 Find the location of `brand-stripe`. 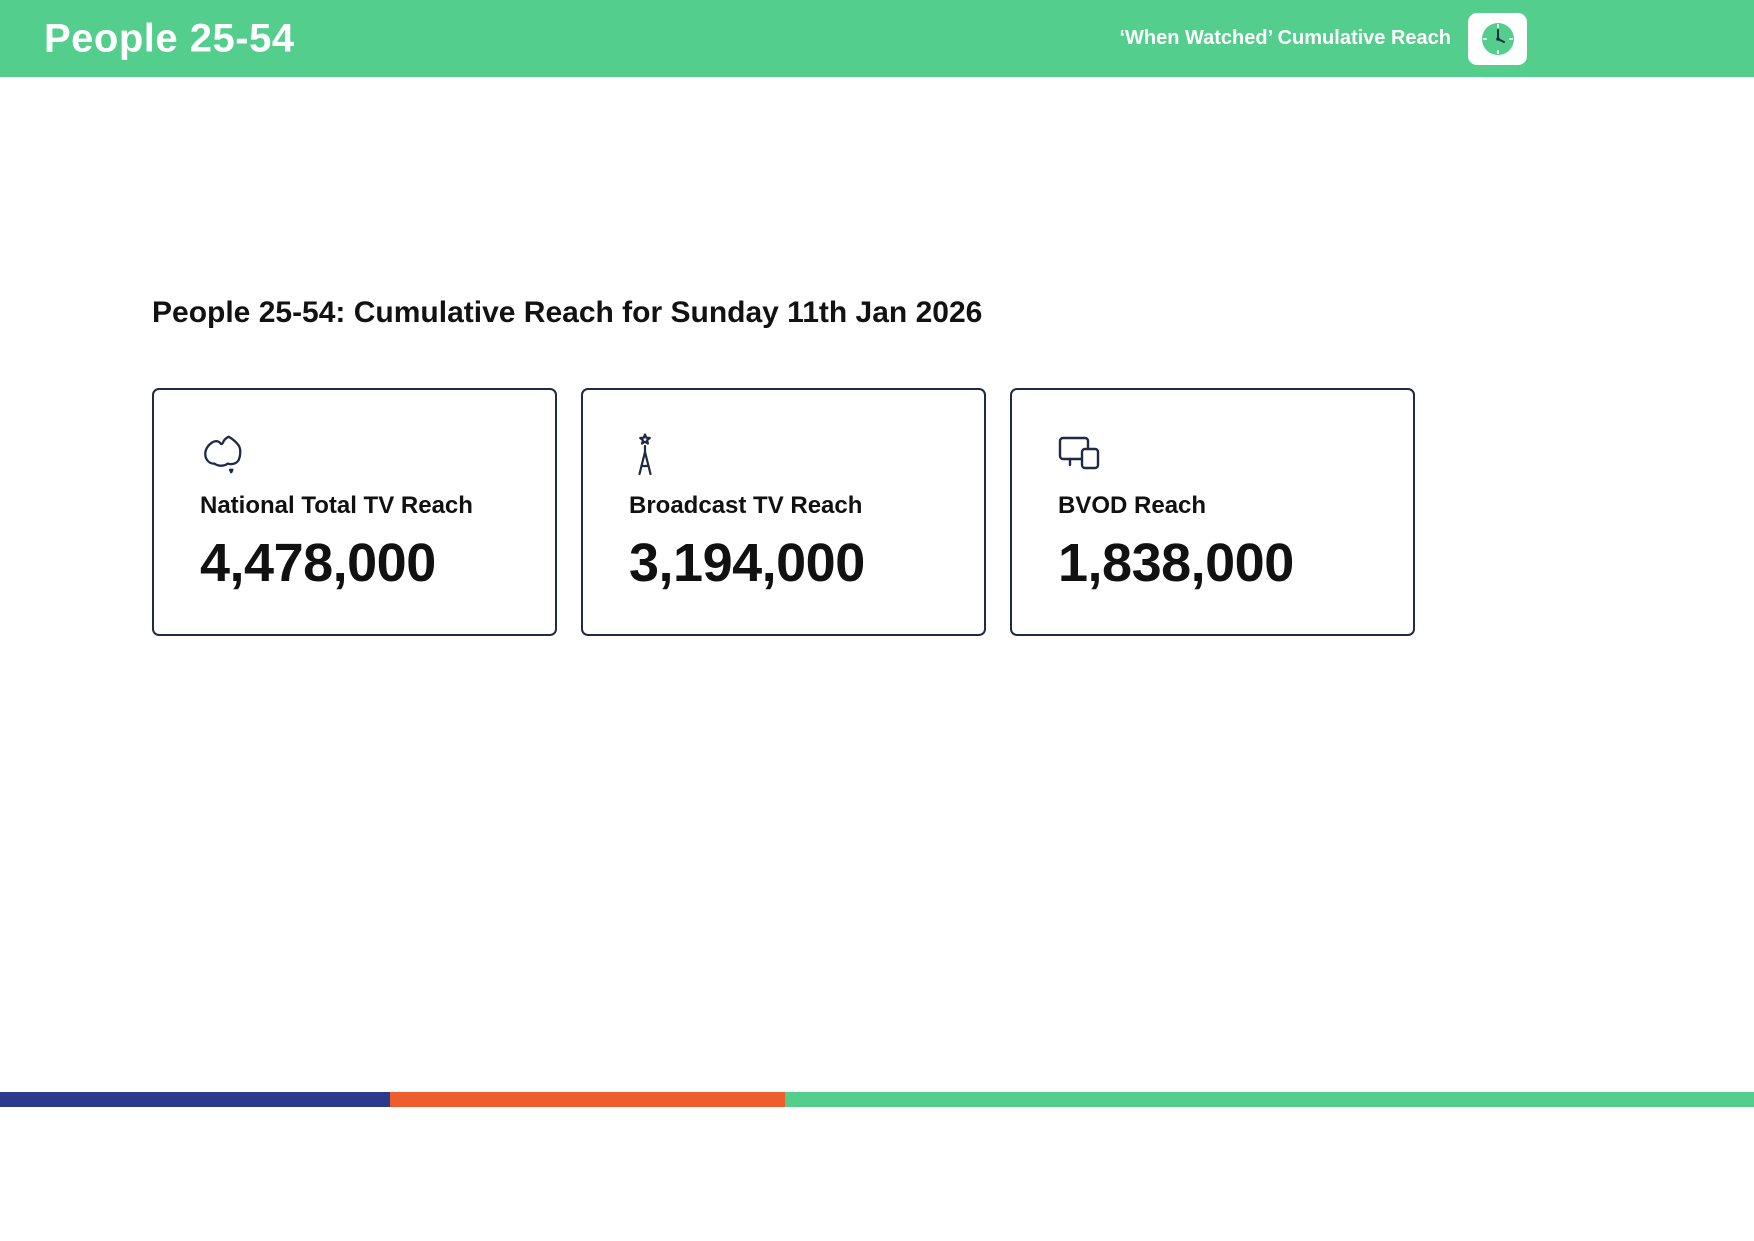

brand-stripe is located at coordinates (877, 1099).